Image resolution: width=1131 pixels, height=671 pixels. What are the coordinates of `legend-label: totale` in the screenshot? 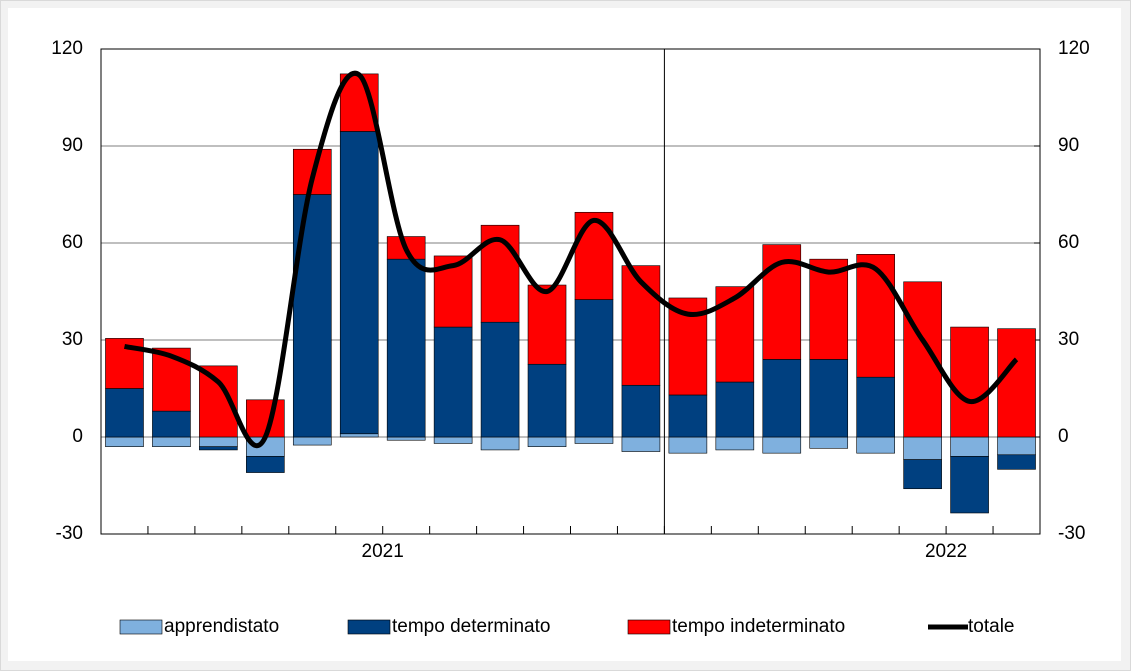 It's located at (991, 626).